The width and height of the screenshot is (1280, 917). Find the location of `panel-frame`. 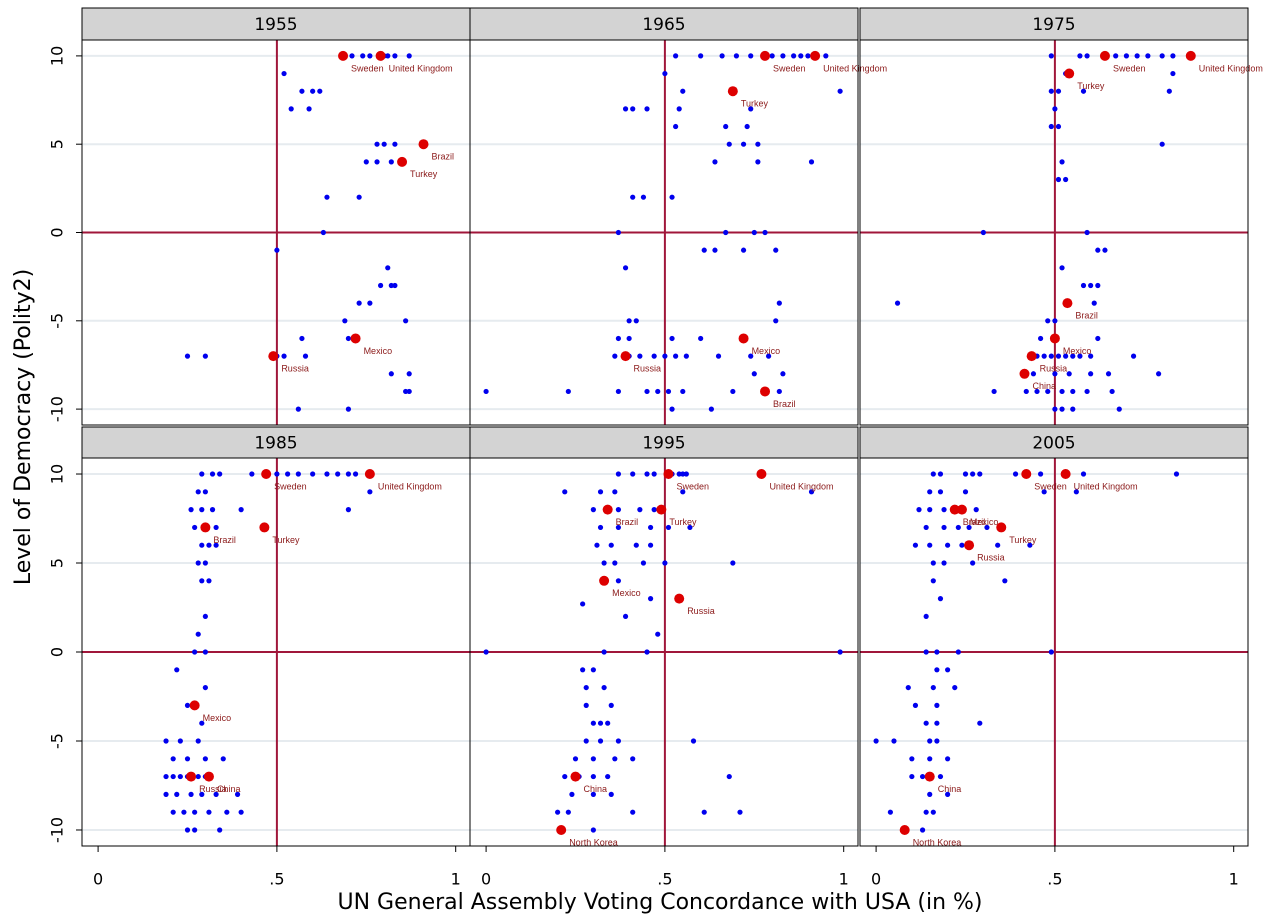

panel-frame is located at coordinates (1054, 652).